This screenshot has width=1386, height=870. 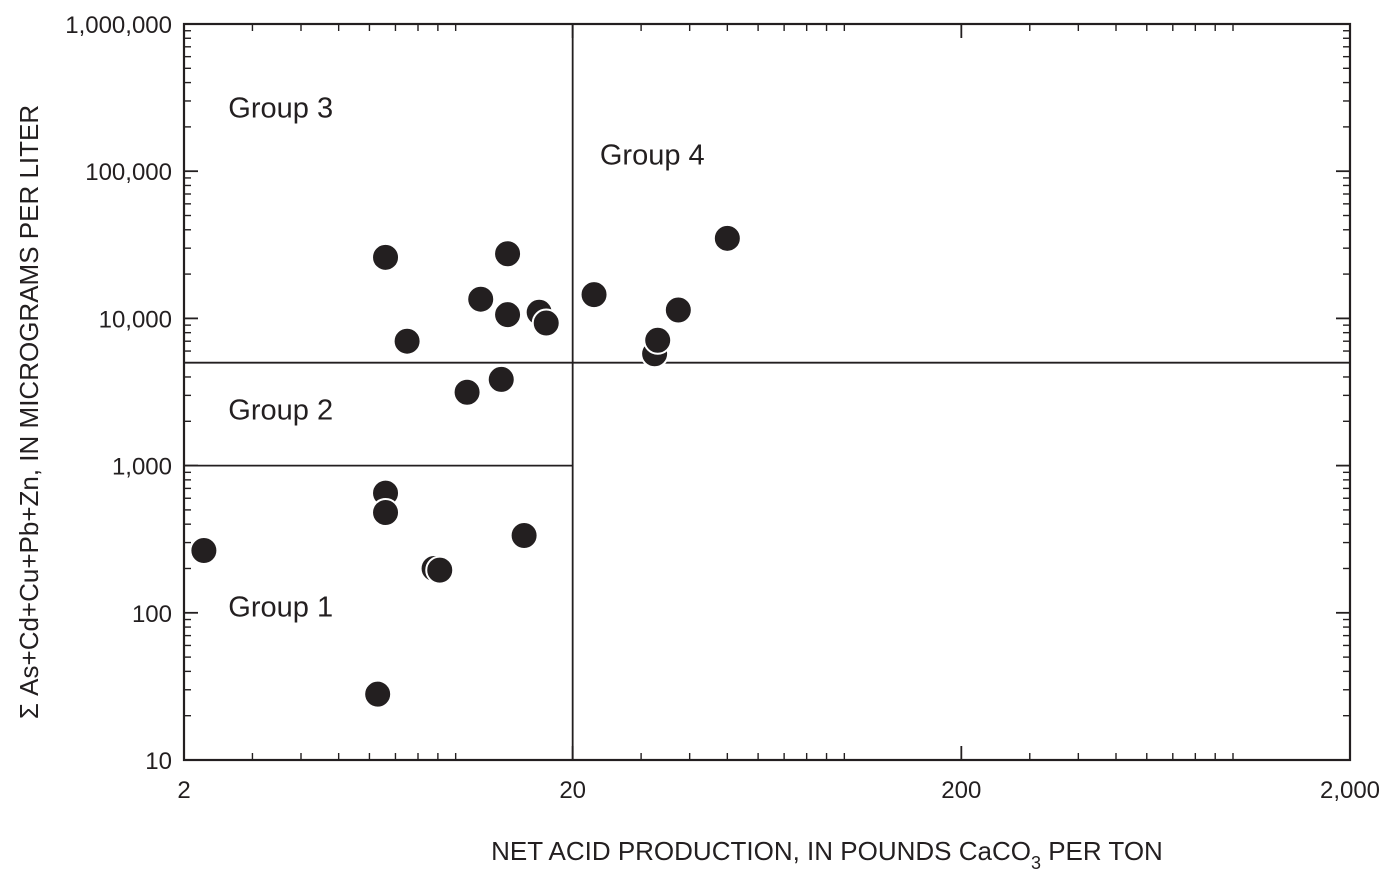 What do you see at coordinates (118, 25) in the screenshot?
I see `y-tick-label: 1,000,000` at bounding box center [118, 25].